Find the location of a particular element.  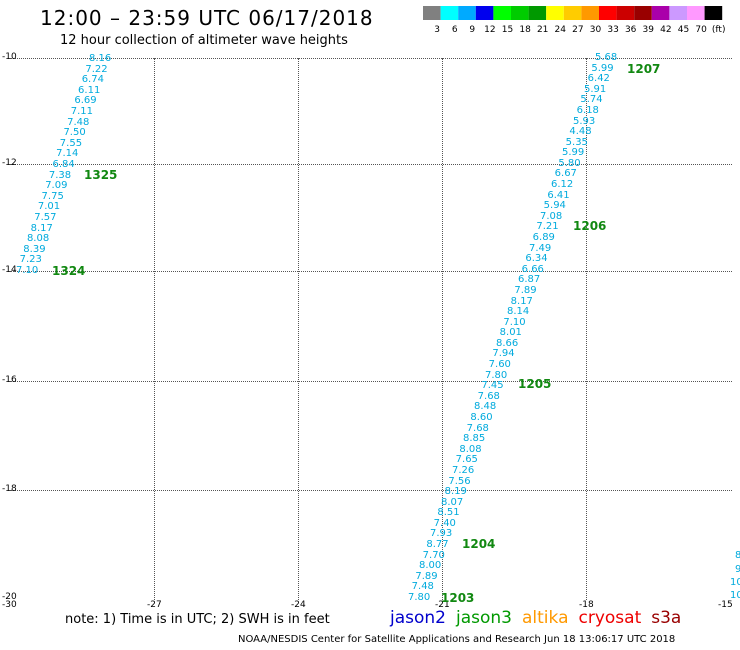

legend-label: 24 is located at coordinates (561, 30).